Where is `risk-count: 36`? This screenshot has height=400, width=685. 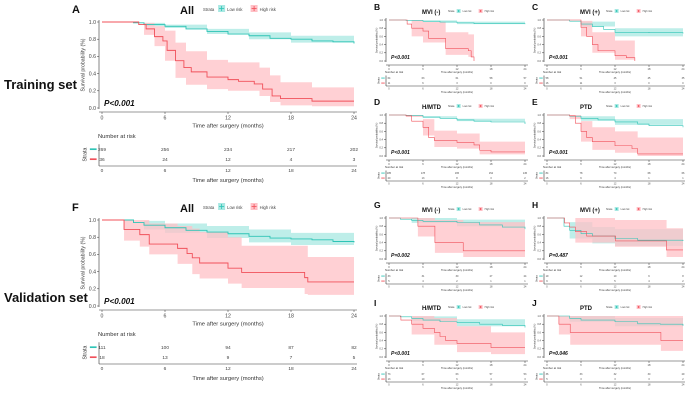
risk-count: 36 is located at coordinates (102, 160).